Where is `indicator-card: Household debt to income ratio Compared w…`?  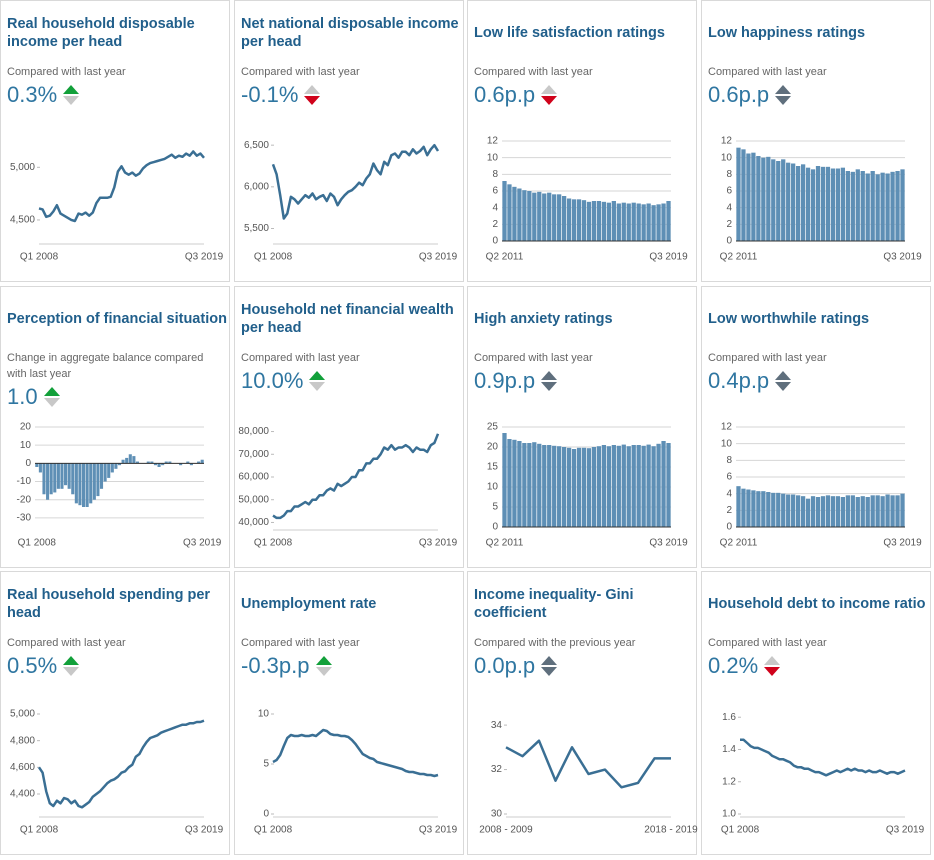
indicator-card: Household debt to income ratio Compared w… is located at coordinates (816, 713).